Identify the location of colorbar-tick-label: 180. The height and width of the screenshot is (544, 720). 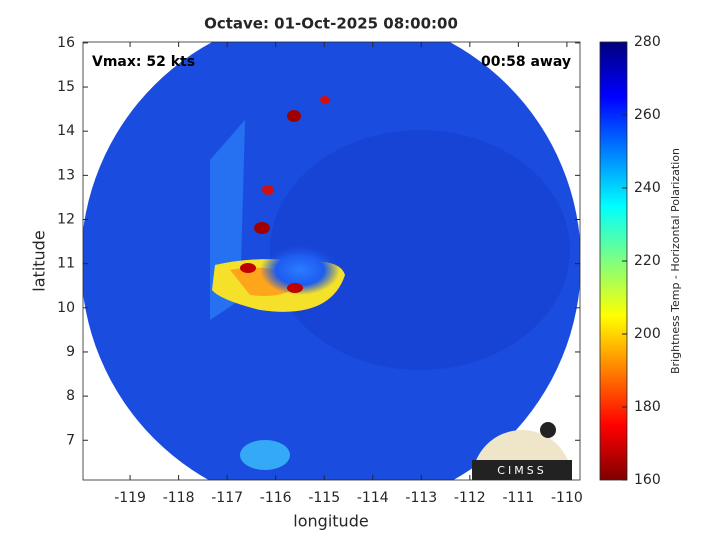
(647, 407).